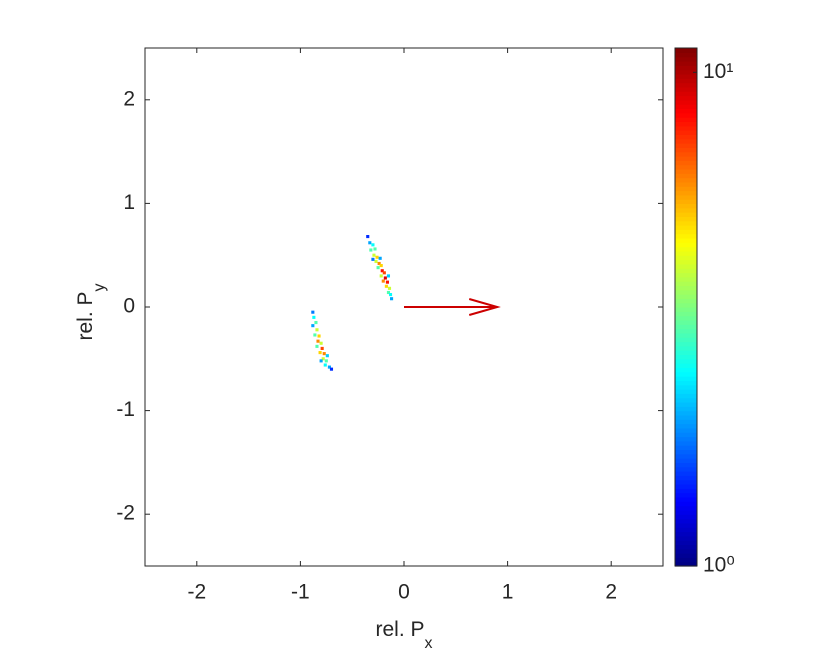 Image resolution: width=821 pixels, height=656 pixels. I want to click on x-tick-label: -1, so click(300, 592).